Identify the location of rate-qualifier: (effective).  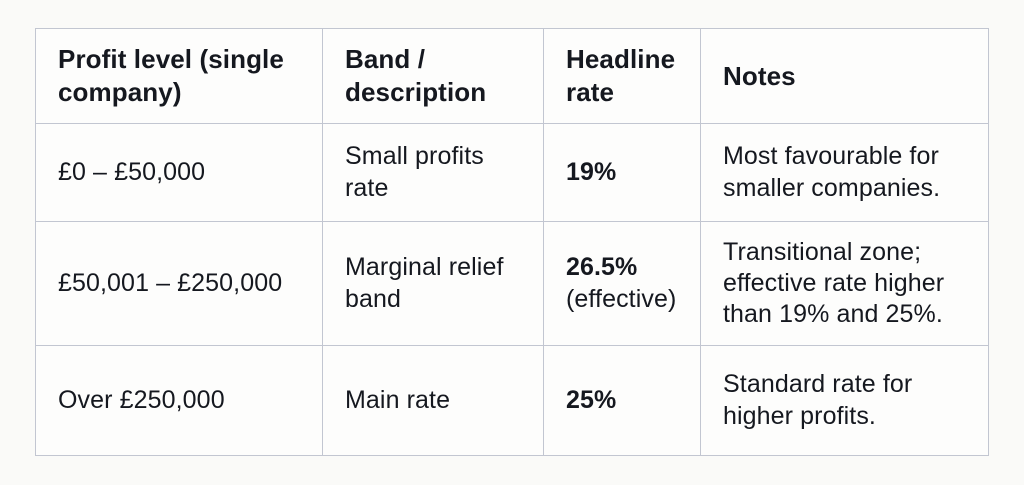
(621, 298).